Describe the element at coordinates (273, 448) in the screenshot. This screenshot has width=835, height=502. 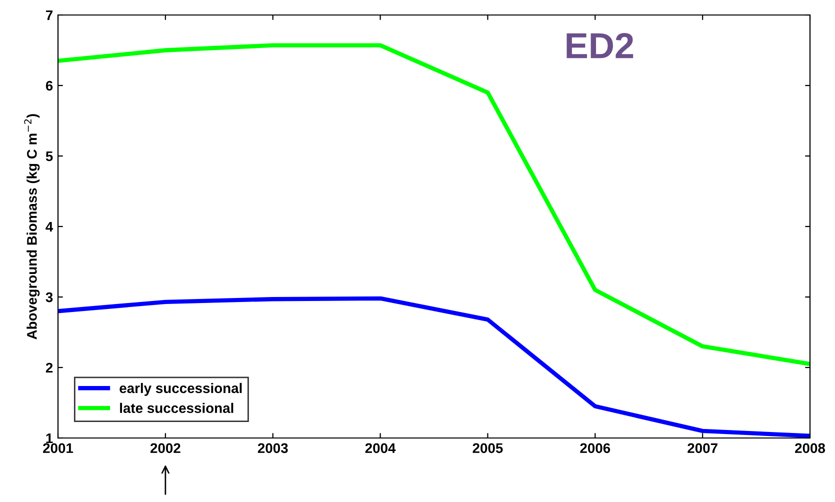
I see `x-tick-label: 2003` at that location.